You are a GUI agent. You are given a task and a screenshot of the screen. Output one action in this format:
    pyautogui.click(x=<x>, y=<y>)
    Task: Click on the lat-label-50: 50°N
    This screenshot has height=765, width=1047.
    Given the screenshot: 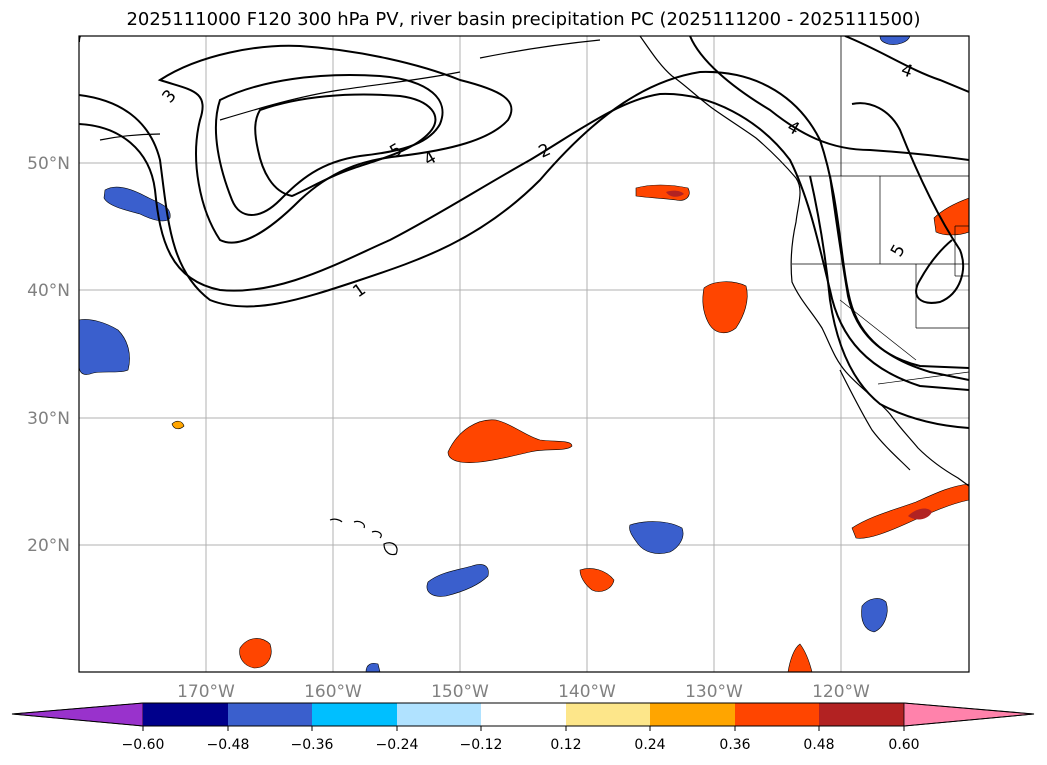 What is the action you would take?
    pyautogui.click(x=48, y=164)
    